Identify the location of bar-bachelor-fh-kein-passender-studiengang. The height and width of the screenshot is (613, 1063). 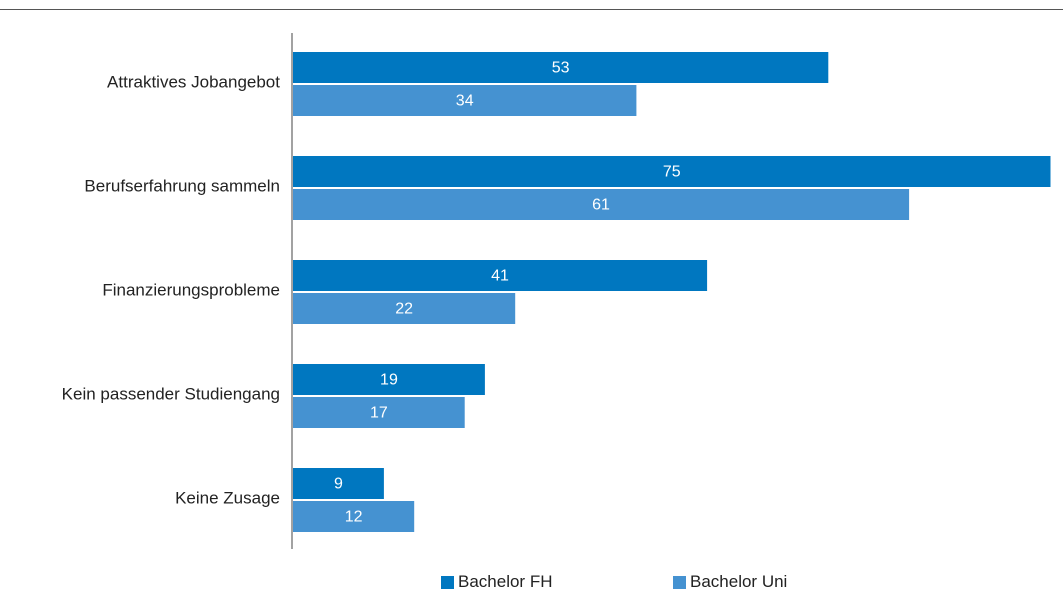
(389, 379).